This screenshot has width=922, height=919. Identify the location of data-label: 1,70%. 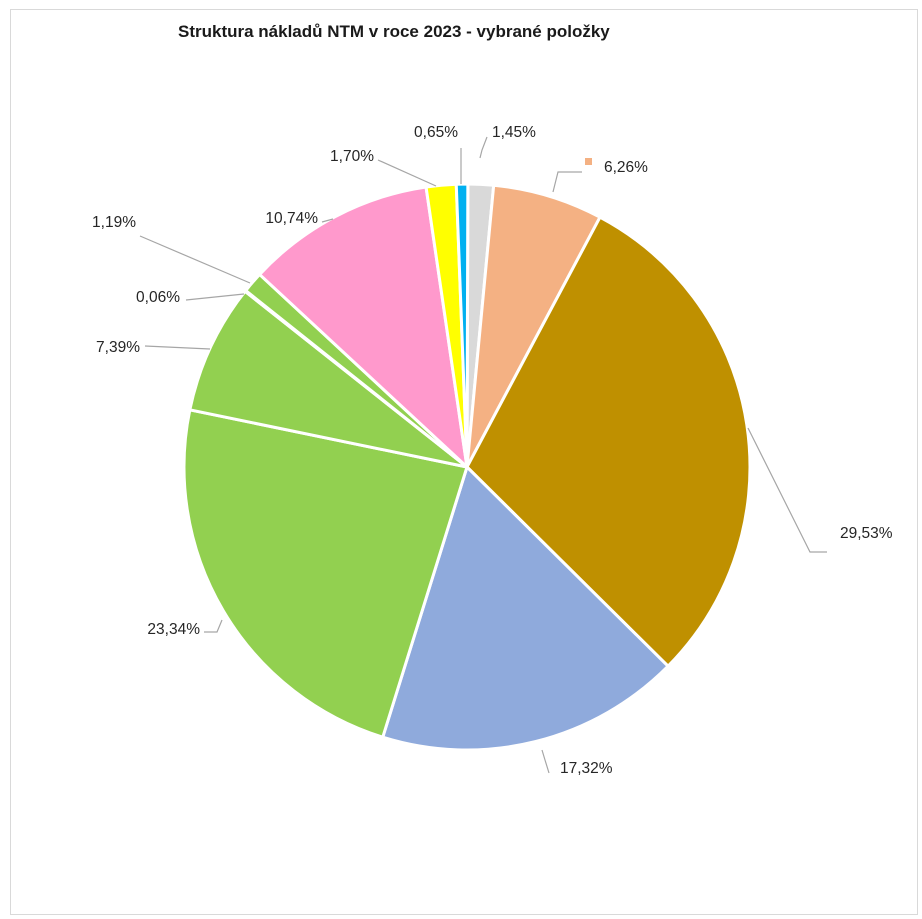
(352, 156).